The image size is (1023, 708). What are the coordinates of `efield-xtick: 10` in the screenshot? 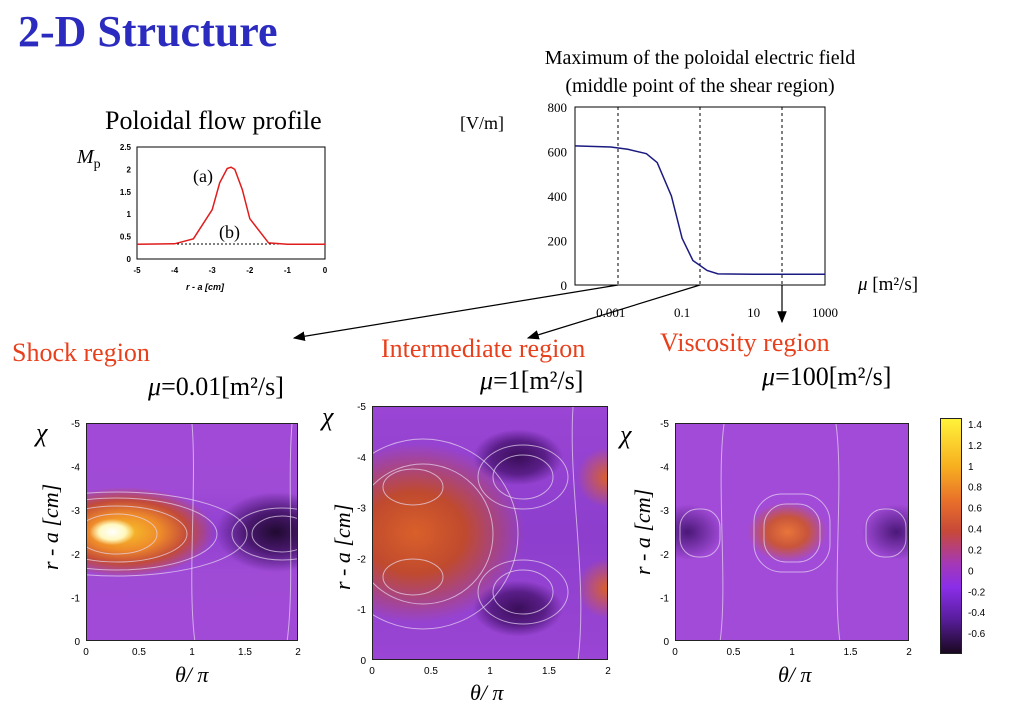 It's located at (753, 312).